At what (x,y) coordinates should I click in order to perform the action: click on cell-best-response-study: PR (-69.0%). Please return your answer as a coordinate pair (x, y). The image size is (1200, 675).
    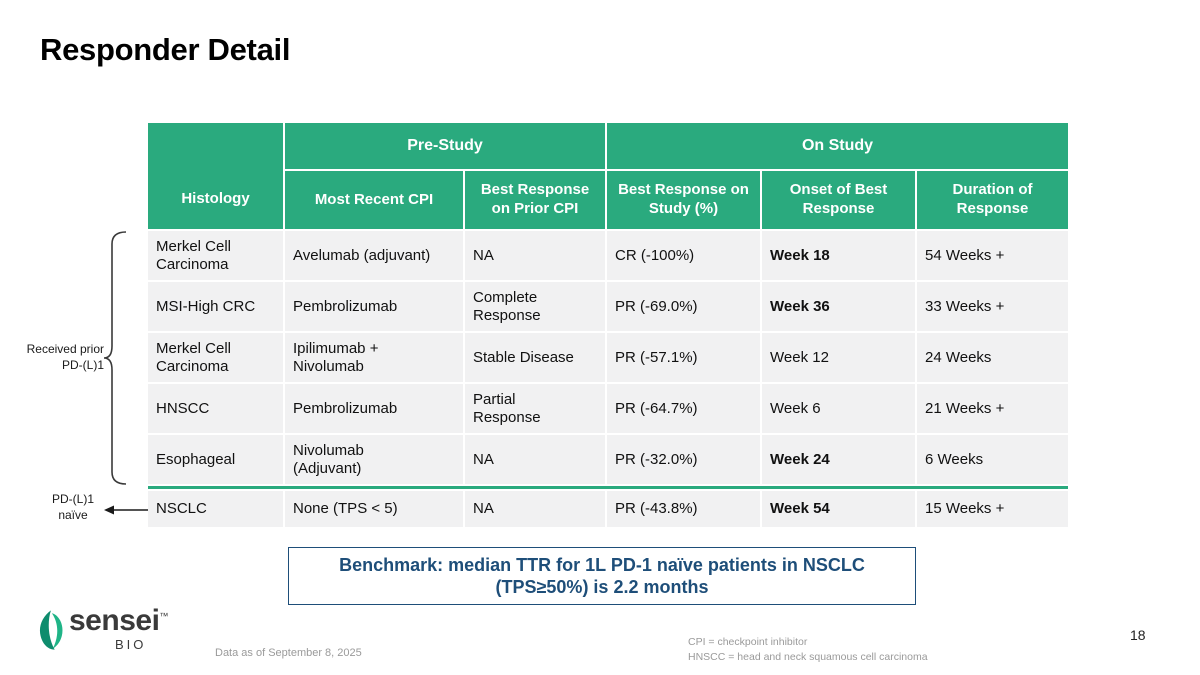
    Looking at the image, I should click on (683, 306).